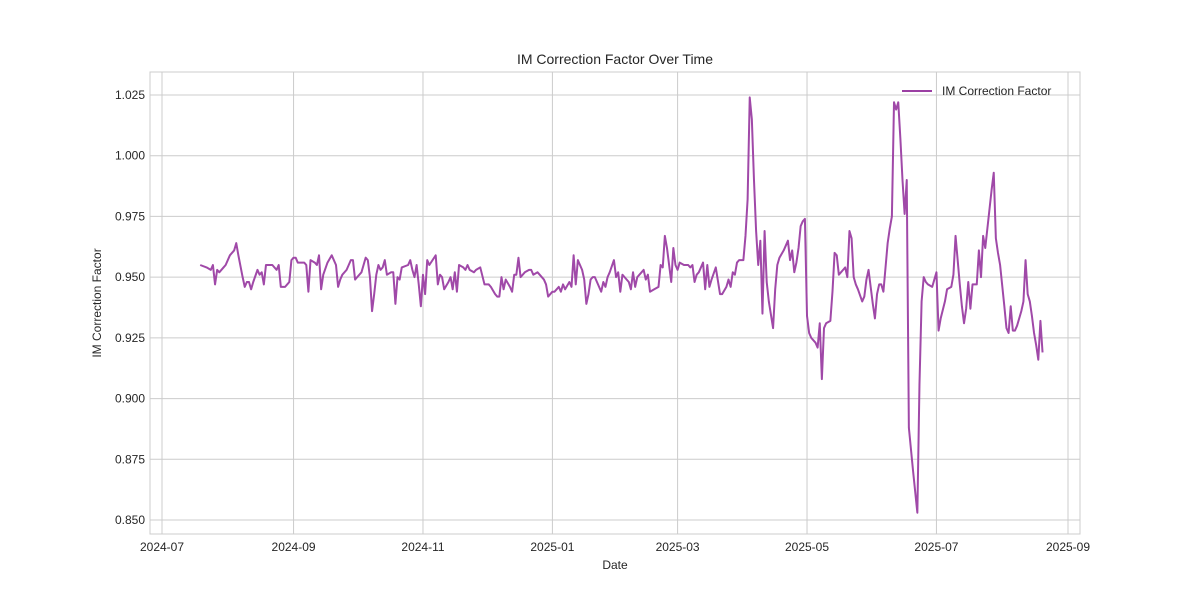 The image size is (1200, 600). What do you see at coordinates (97, 302) in the screenshot?
I see `y-axis-title: IM Correction Factor` at bounding box center [97, 302].